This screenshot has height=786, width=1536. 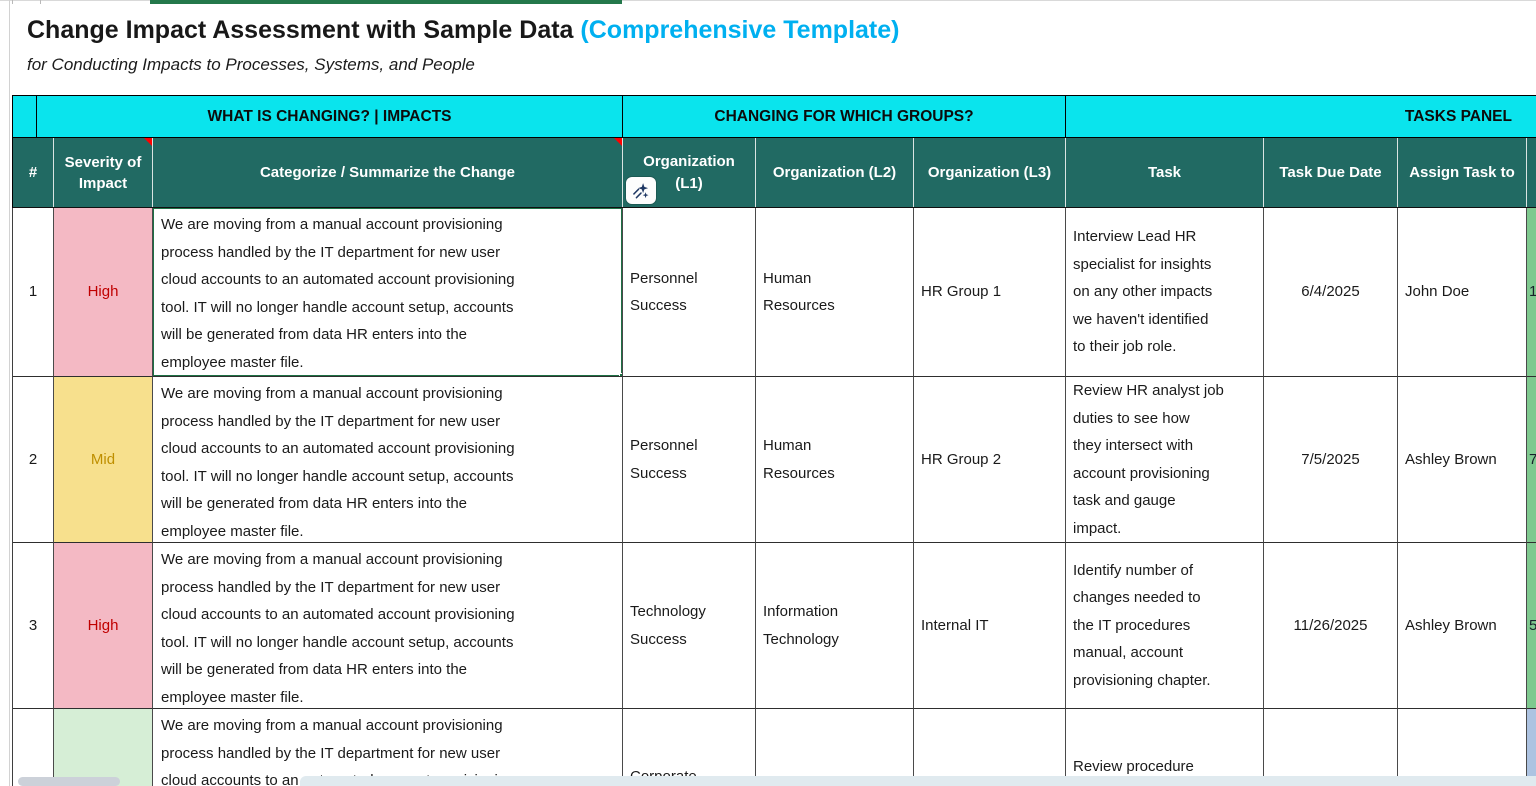 What do you see at coordinates (990, 292) in the screenshot?
I see `cell-org-l3: HR Group 1` at bounding box center [990, 292].